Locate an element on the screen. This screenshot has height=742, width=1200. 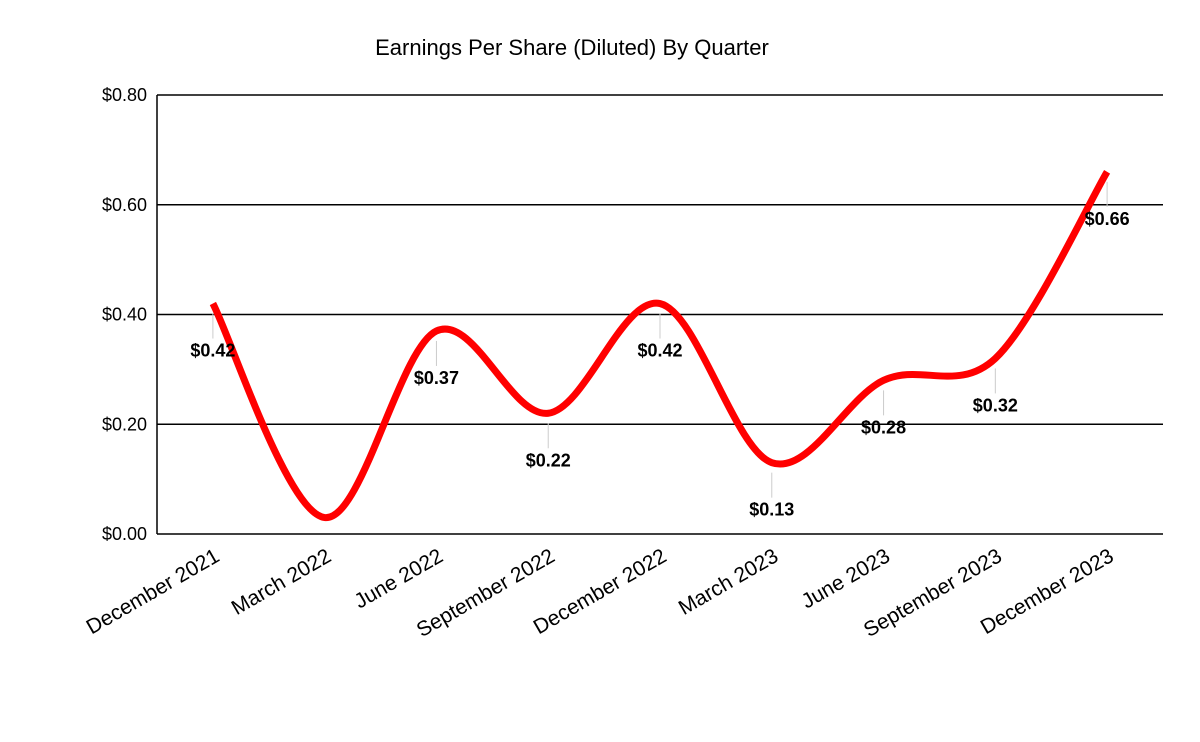
y-tick-label: $0.20 is located at coordinates (124, 424).